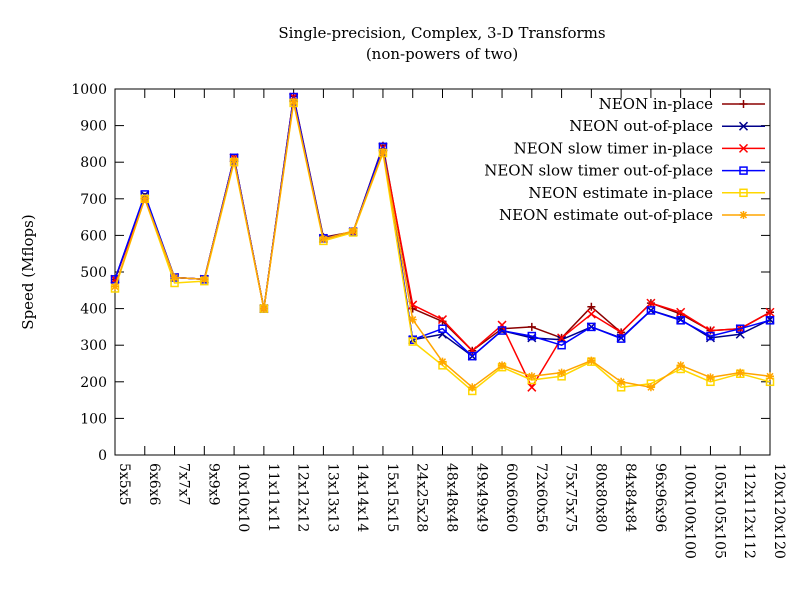  Describe the element at coordinates (571, 497) in the screenshot. I see `x-tick-label: 75x75x75` at that location.